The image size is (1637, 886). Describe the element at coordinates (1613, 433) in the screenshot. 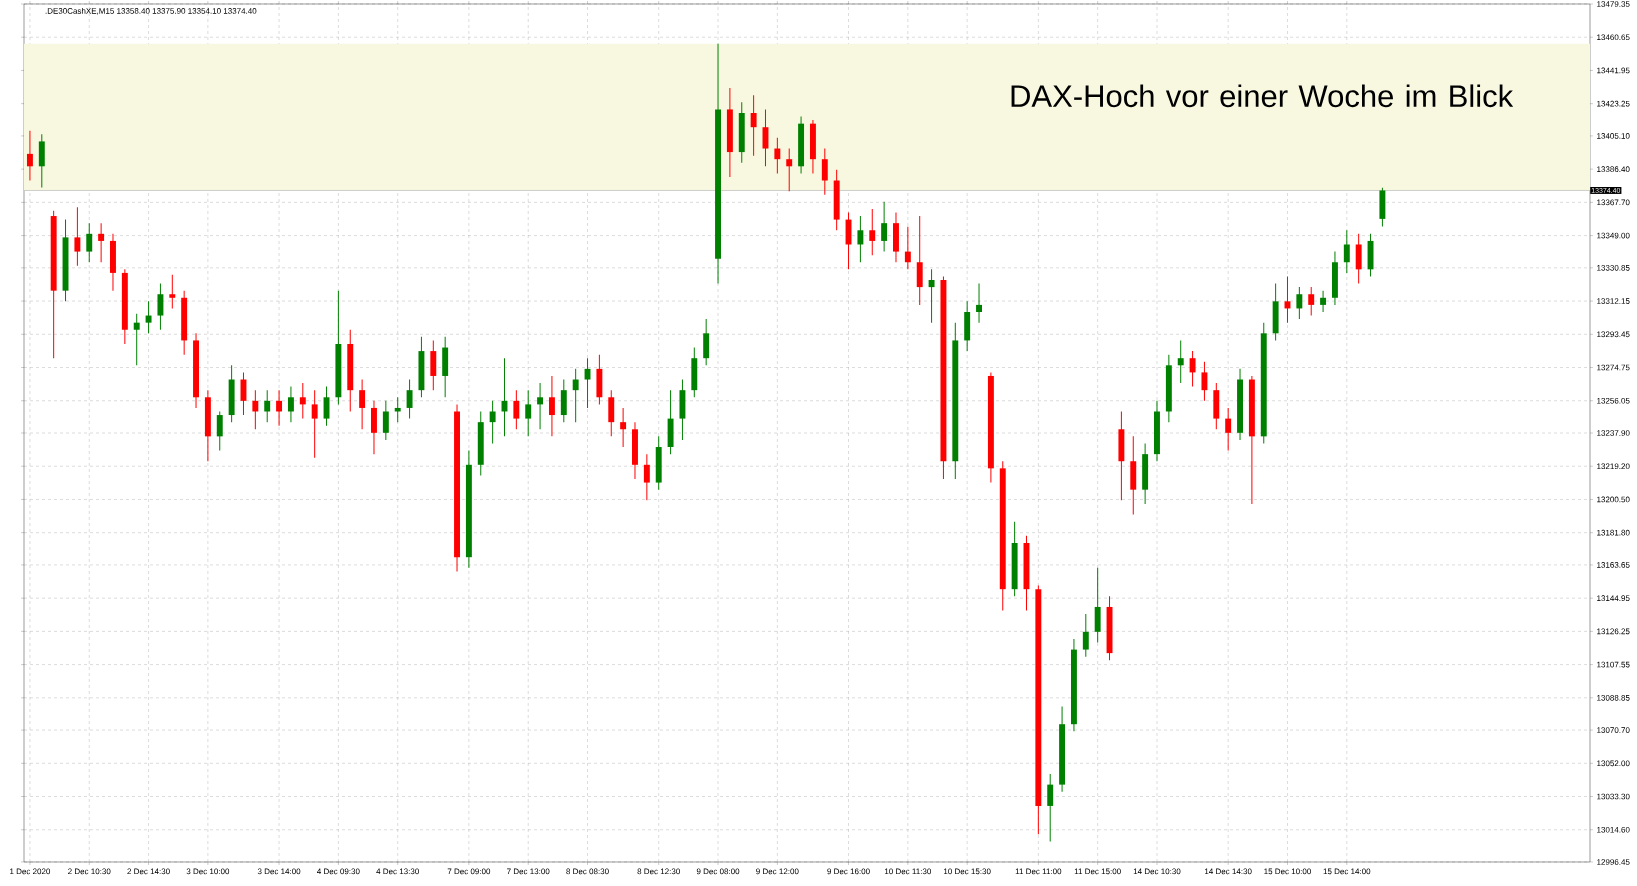

I see `y-tick-label: 13237.90` at that location.